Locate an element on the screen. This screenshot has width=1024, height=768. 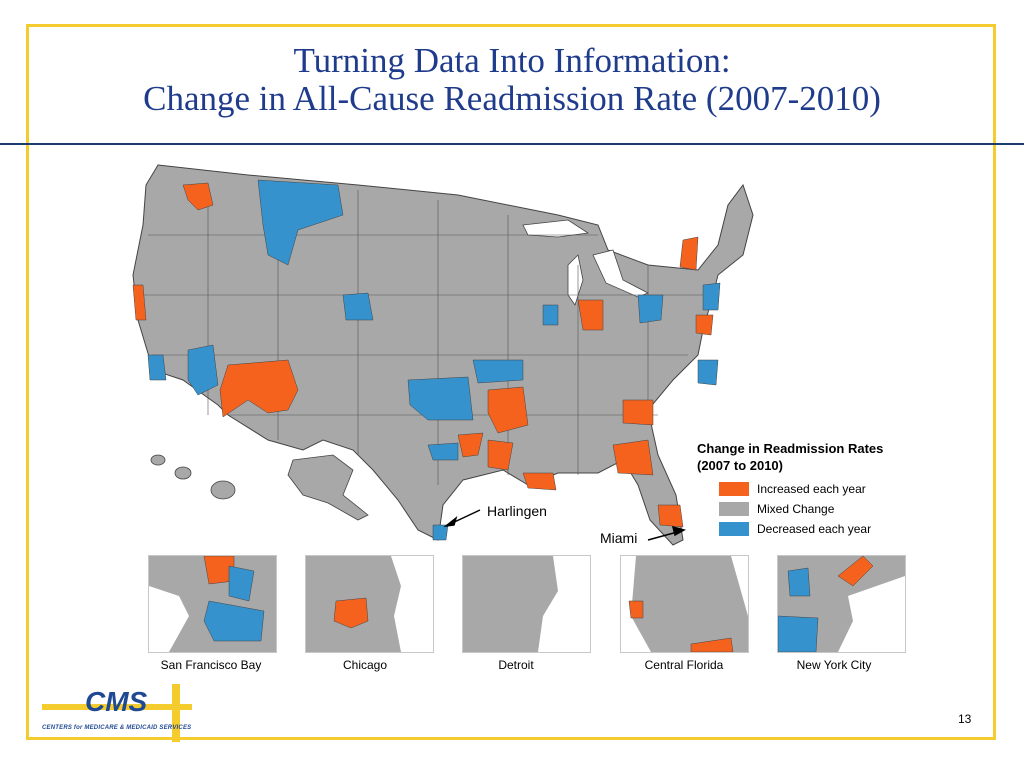
callout-miami: Miami is located at coordinates (619, 538).